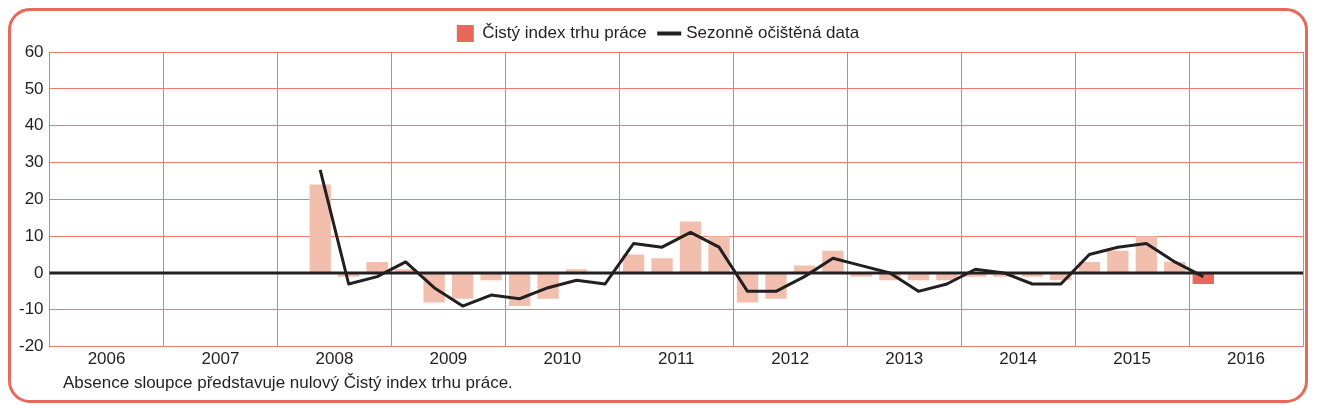 Image resolution: width=1320 pixels, height=405 pixels. I want to click on y-tick-label: 50, so click(34, 88).